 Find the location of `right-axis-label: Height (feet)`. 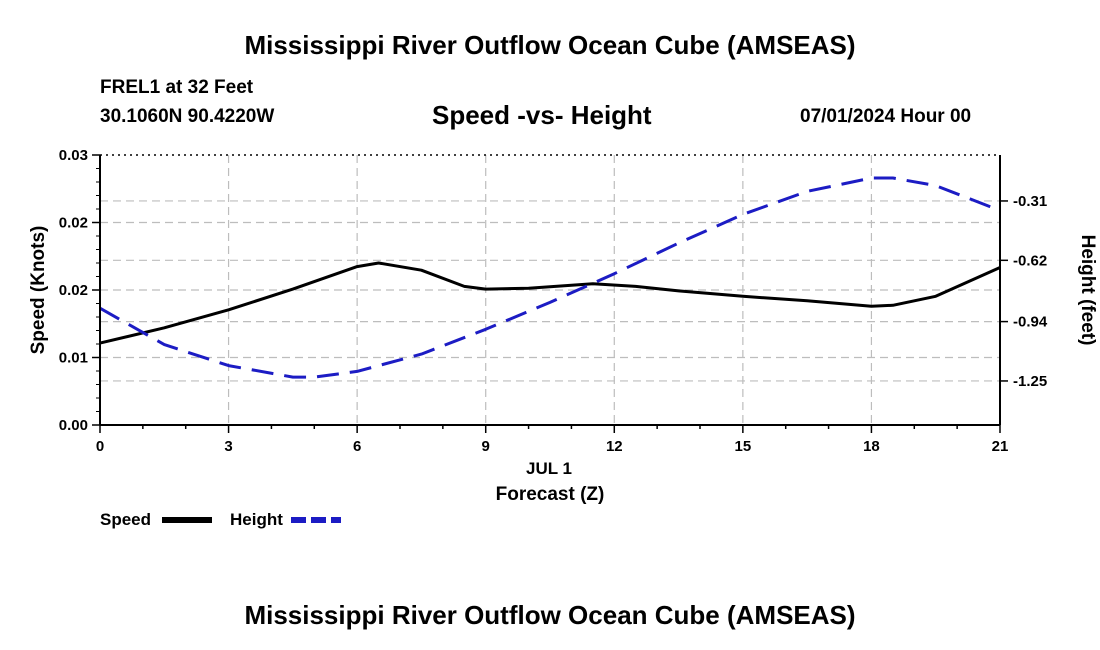

right-axis-label: Height (feet) is located at coordinates (1087, 290).